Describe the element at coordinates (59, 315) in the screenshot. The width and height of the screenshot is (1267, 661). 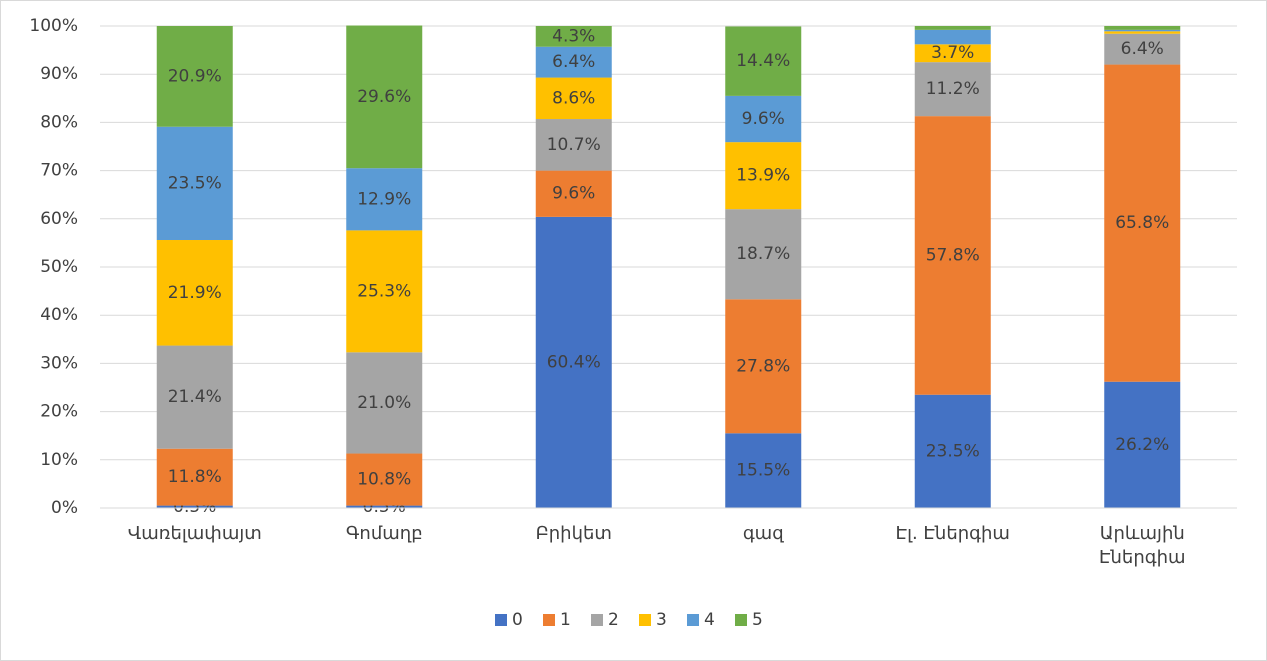
I see `y-tick-label: 40%` at that location.